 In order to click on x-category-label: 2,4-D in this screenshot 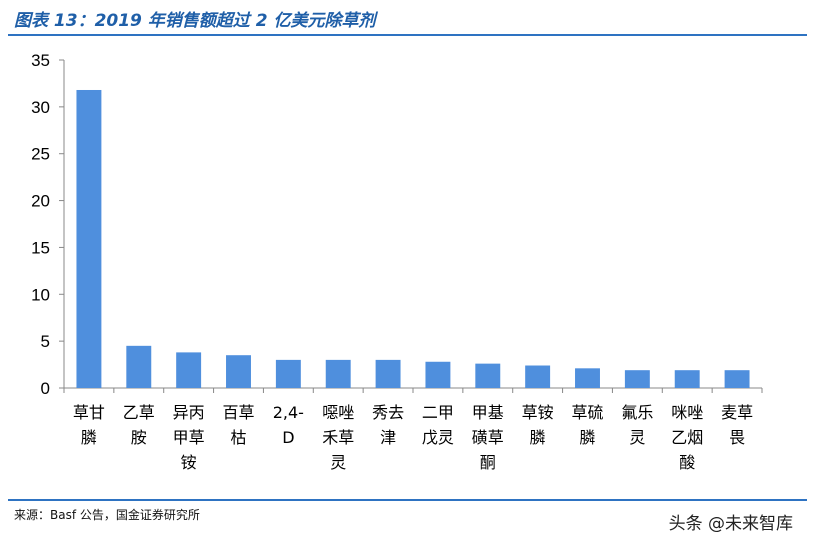, I will do `click(288, 425)`.